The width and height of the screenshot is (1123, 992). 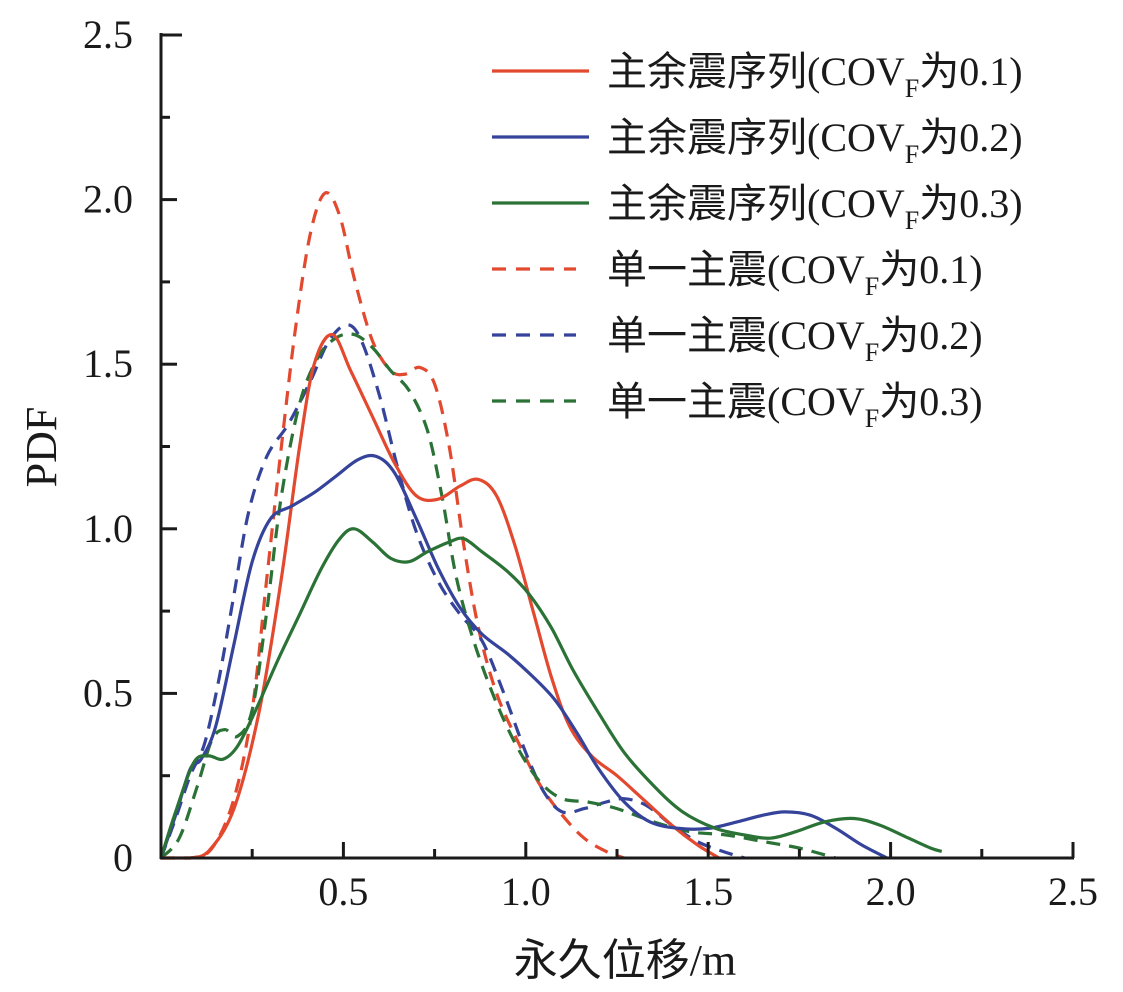 I want to click on x-tick-label: 1.5, so click(x=708, y=891).